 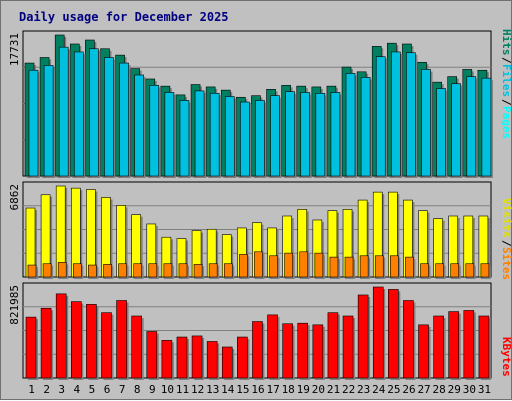 I want to click on x-tick-label: 22, so click(x=348, y=389).